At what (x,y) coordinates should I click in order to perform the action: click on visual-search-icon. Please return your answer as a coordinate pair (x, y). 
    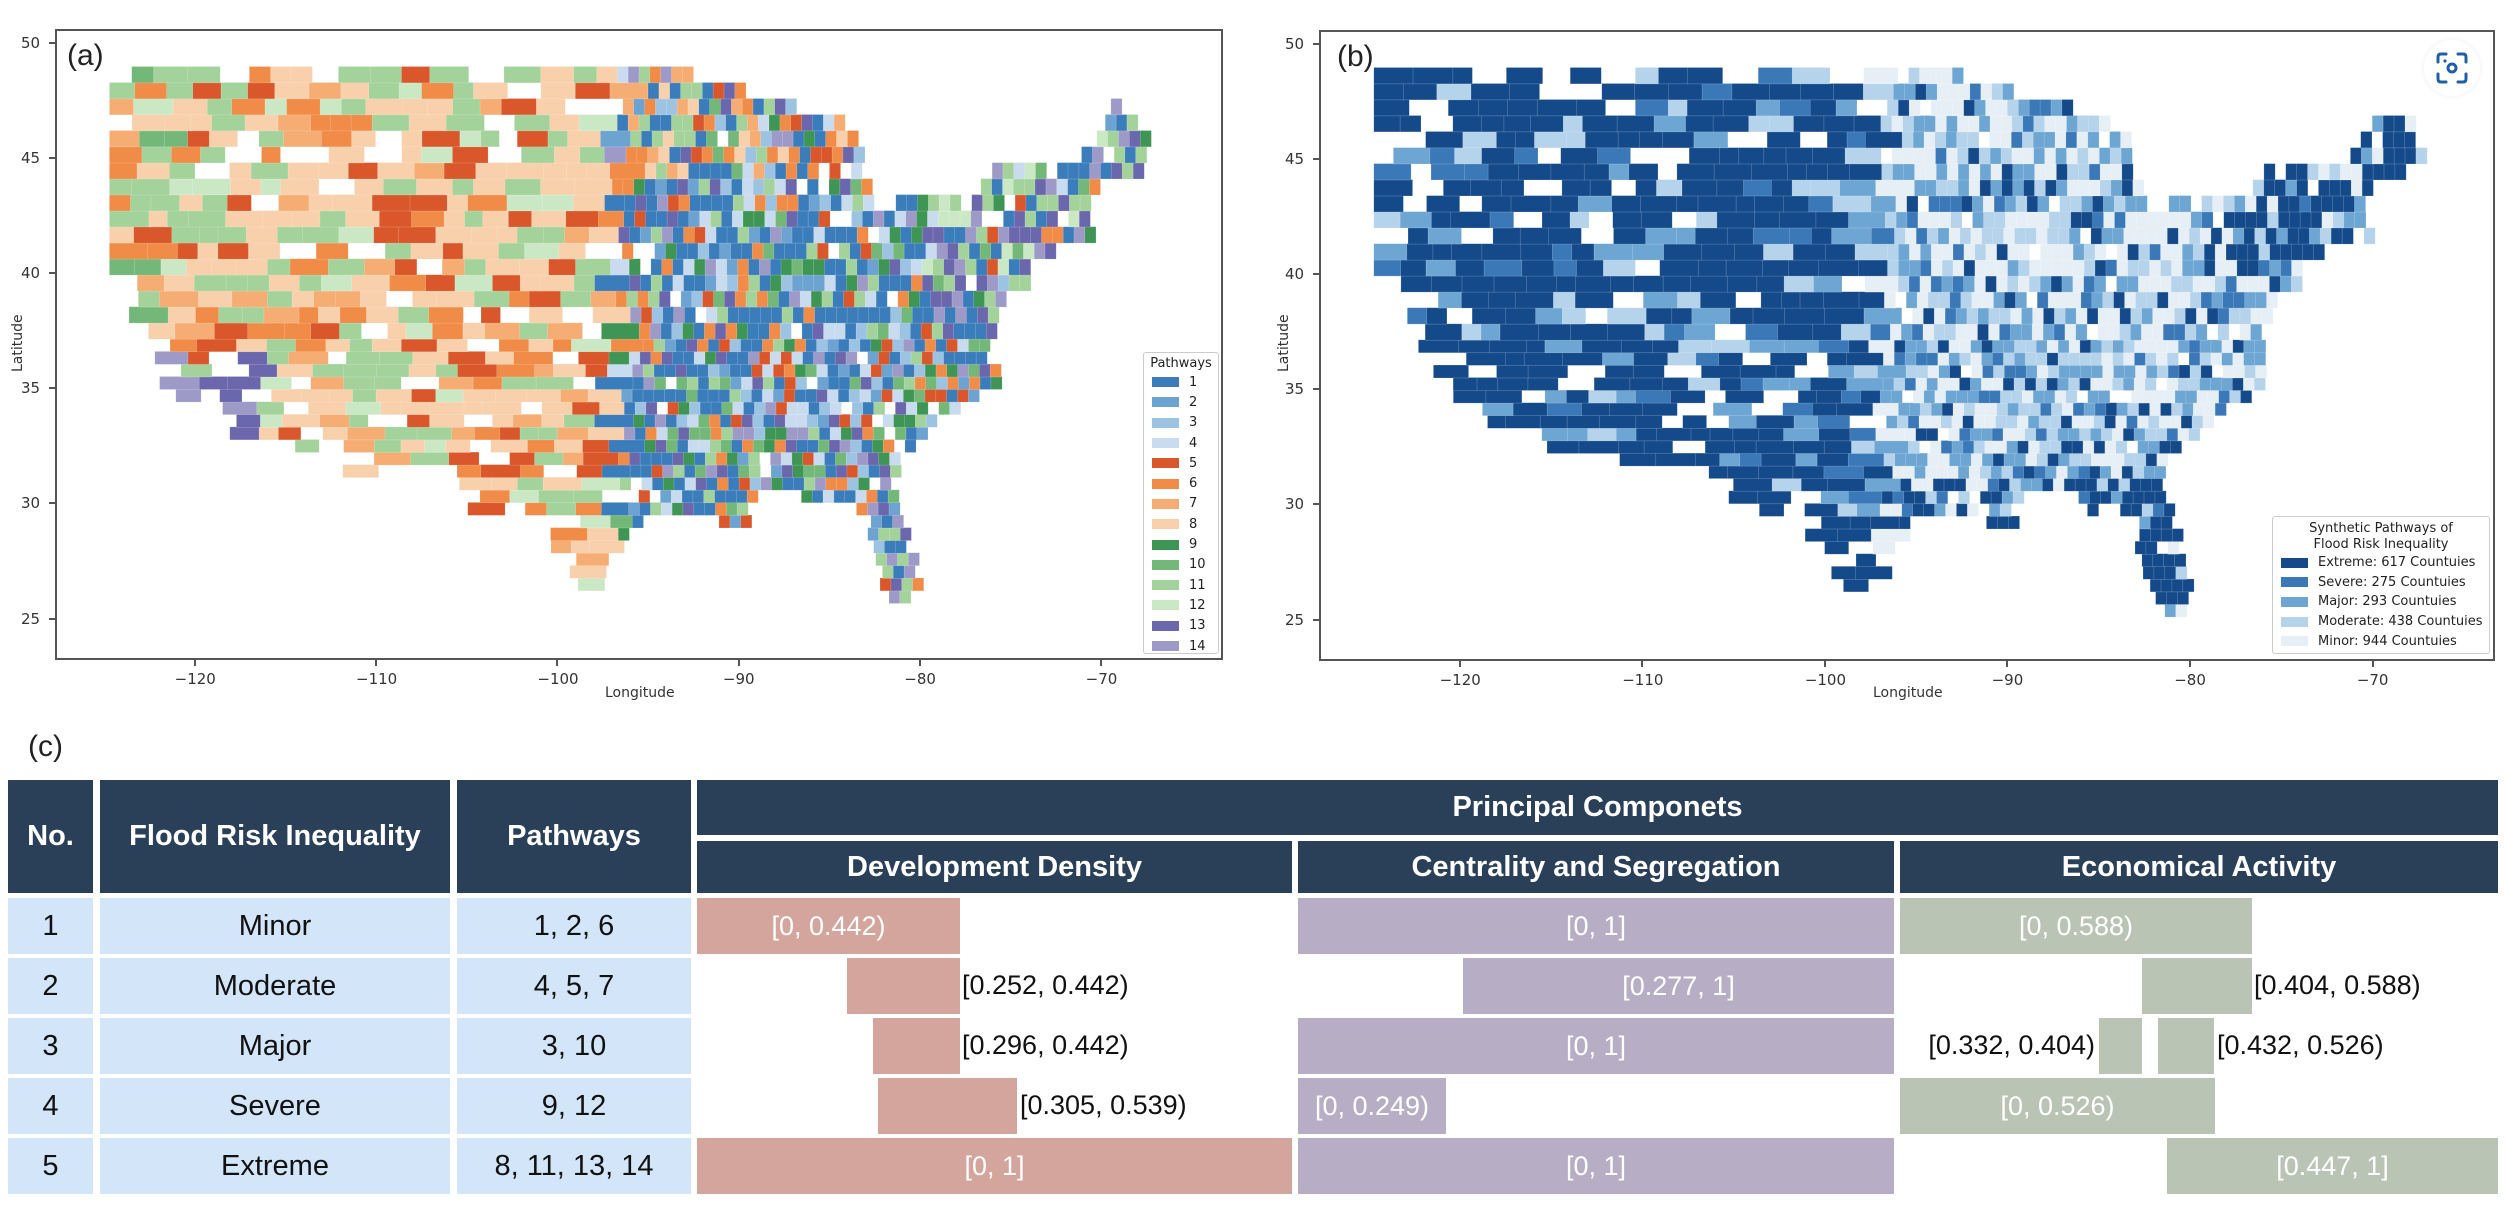
    Looking at the image, I should click on (2452, 68).